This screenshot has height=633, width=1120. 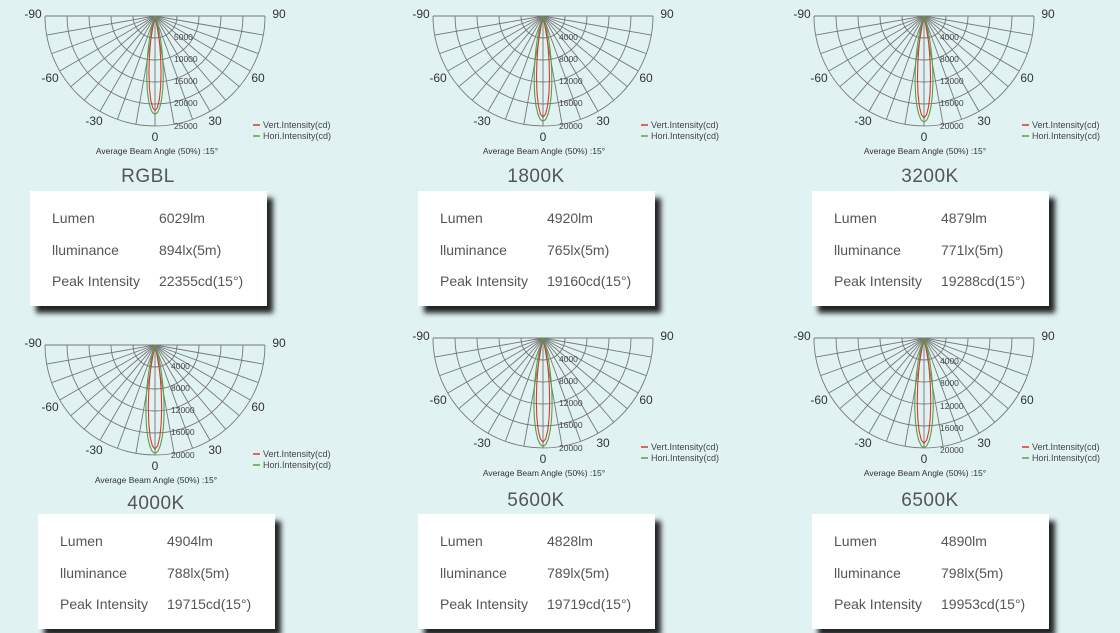 What do you see at coordinates (190, 541) in the screenshot?
I see `lumen-value: 4904lm` at bounding box center [190, 541].